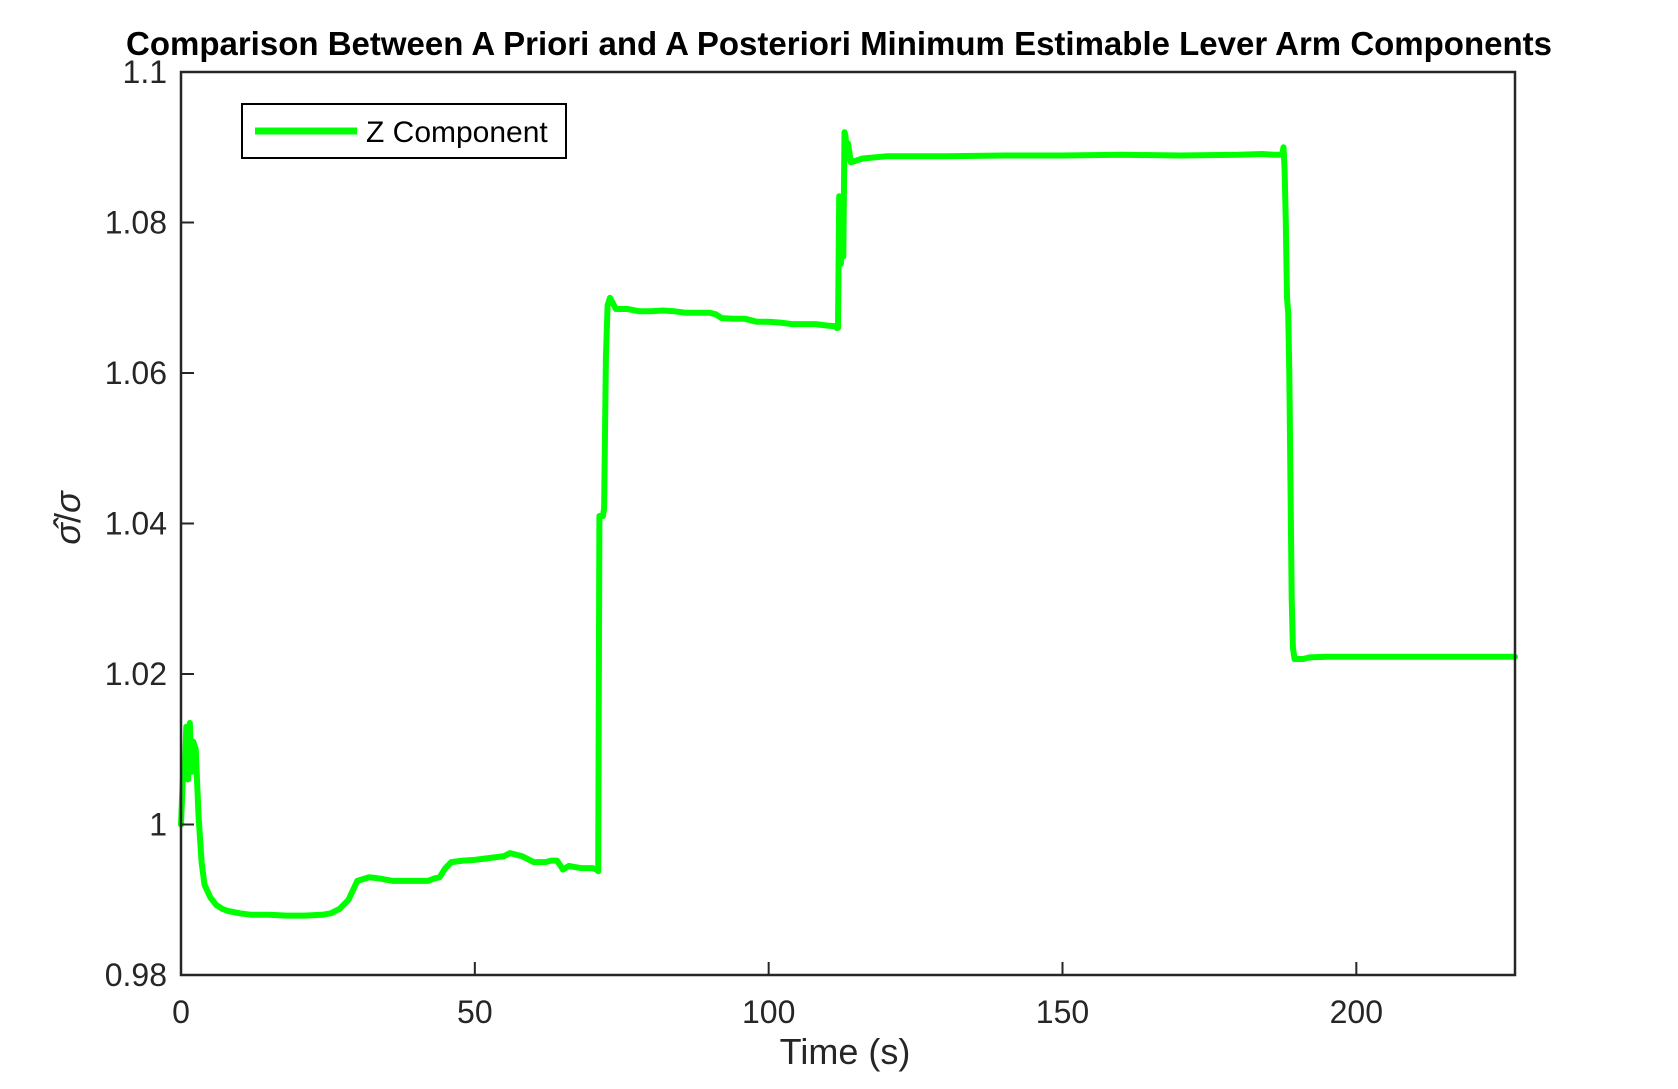  What do you see at coordinates (1356, 1012) in the screenshot?
I see `x-tick-label: 200` at bounding box center [1356, 1012].